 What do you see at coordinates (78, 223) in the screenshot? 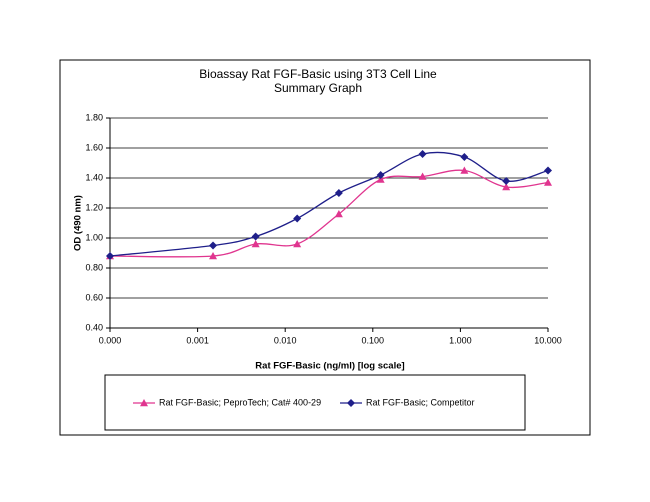
I see `y-axis-label: OD (490 nm)` at bounding box center [78, 223].